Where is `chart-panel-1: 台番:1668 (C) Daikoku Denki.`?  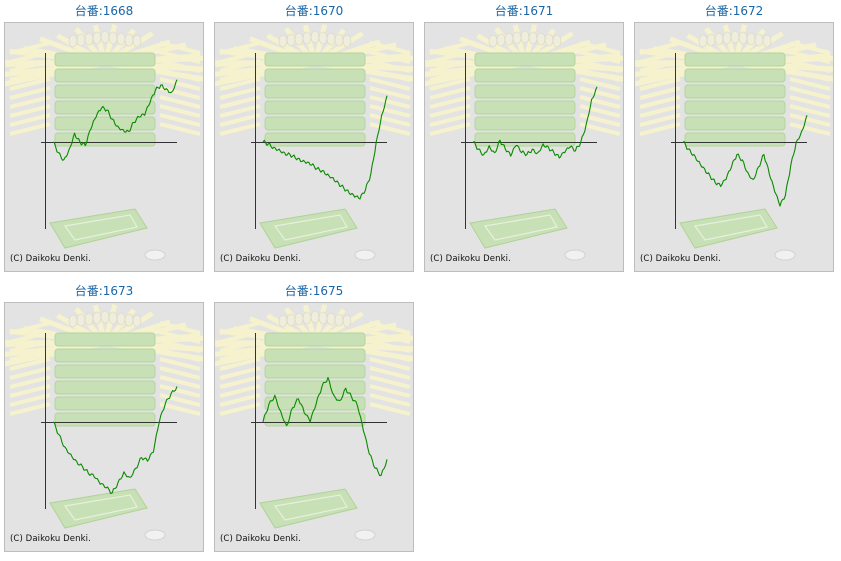 chart-panel-1: 台番:1668 (C) Daikoku Denki. is located at coordinates (104, 136).